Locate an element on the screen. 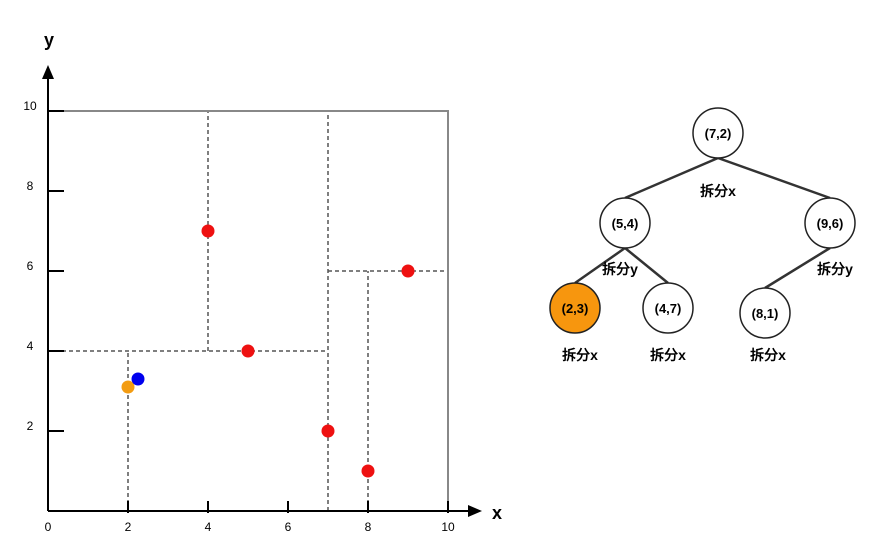 The image size is (883, 554). tree-edges is located at coordinates (702, 223).